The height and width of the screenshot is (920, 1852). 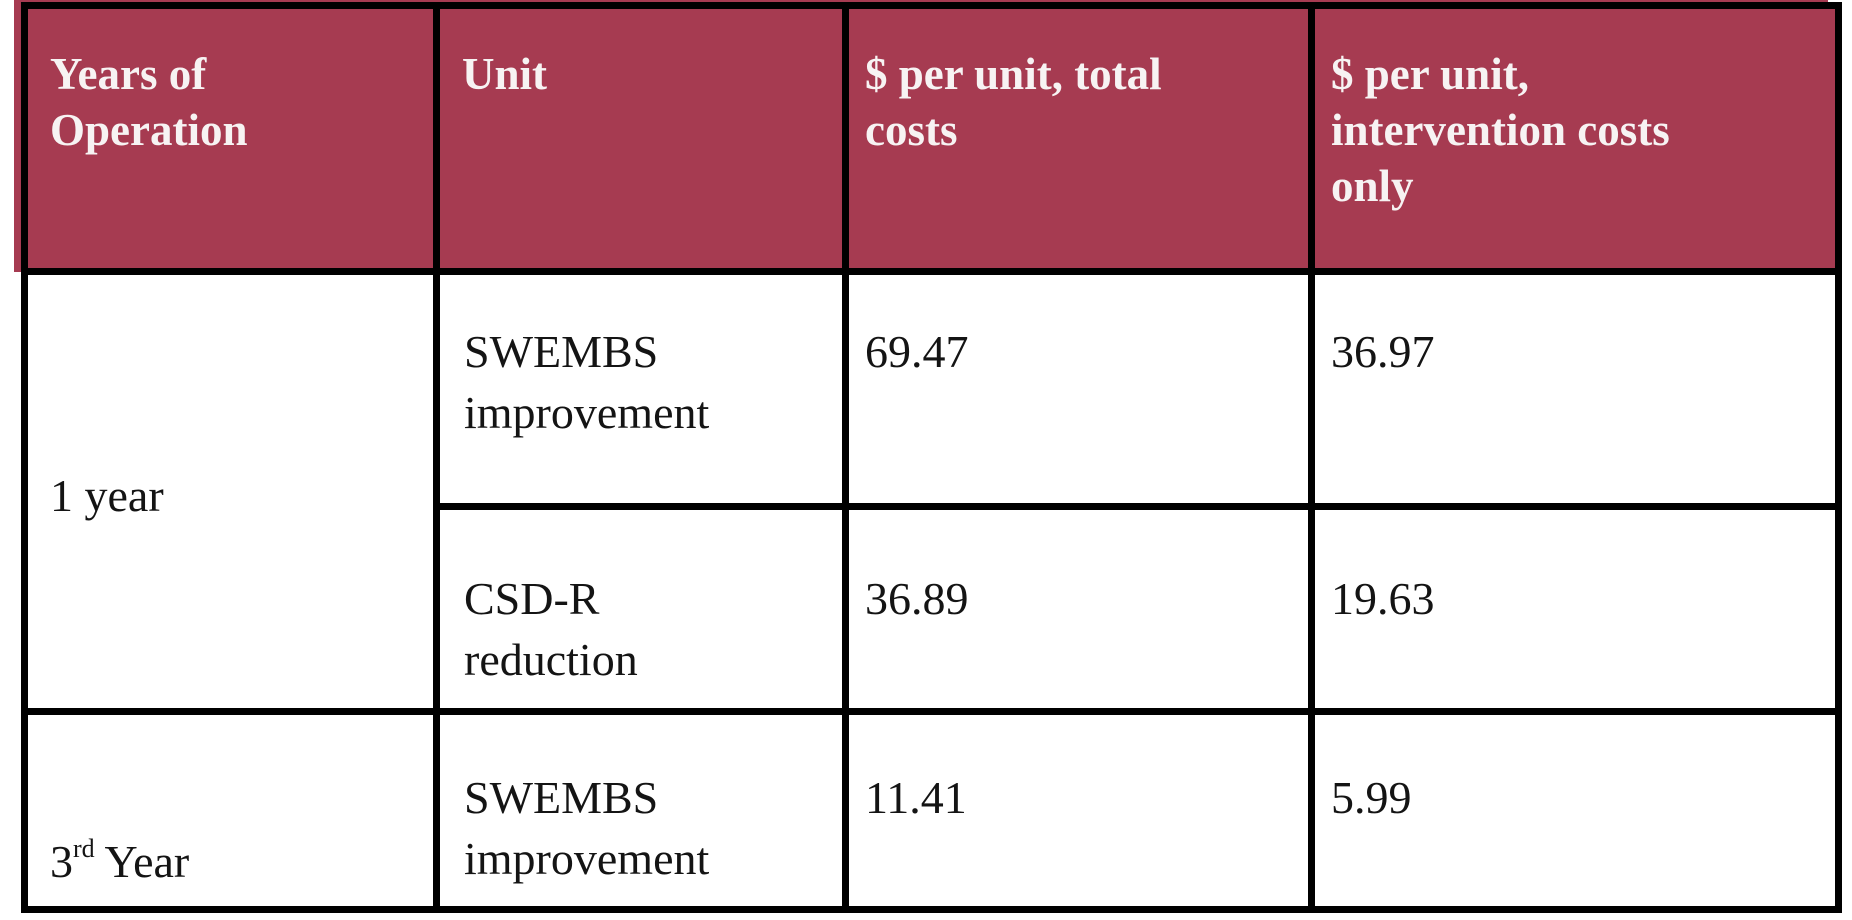 I want to click on years-3-ordinal-suffix: rd, so click(x=84, y=848).